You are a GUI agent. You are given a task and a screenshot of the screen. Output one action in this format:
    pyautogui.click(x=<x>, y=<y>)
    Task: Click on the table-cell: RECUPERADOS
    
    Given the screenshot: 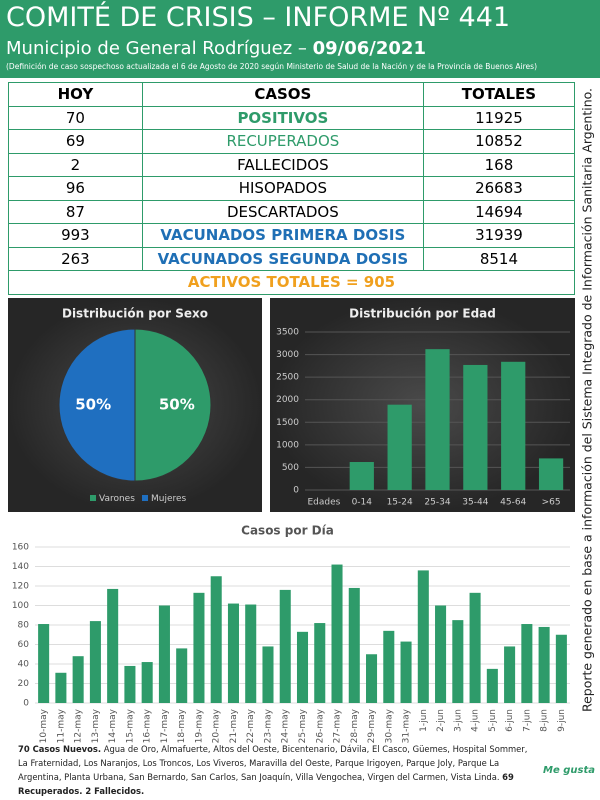 What is the action you would take?
    pyautogui.click(x=282, y=141)
    